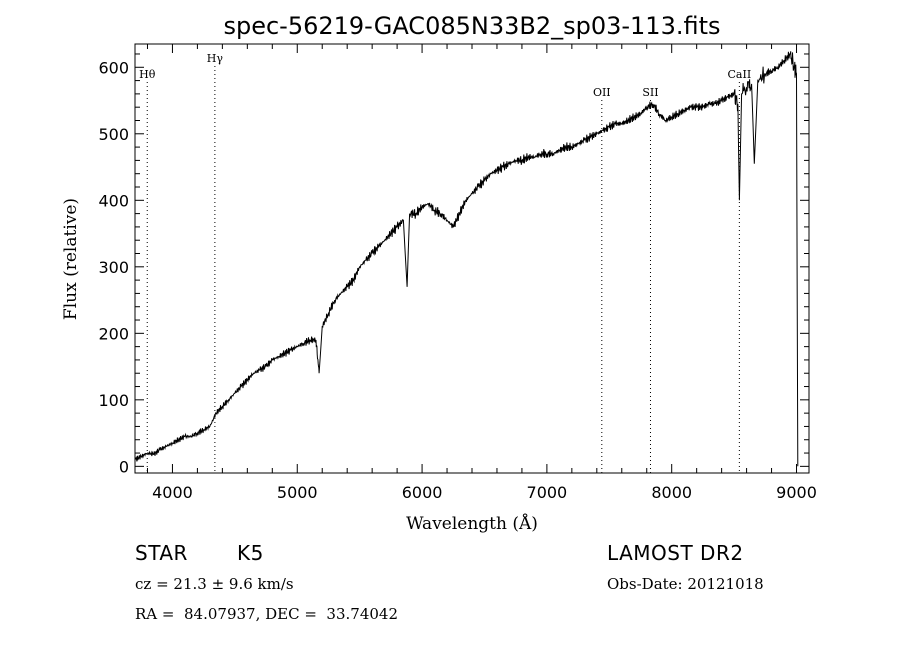 This screenshot has height=650, width=900. Describe the element at coordinates (113, 267) in the screenshot. I see `y-tick-label: 300` at that location.